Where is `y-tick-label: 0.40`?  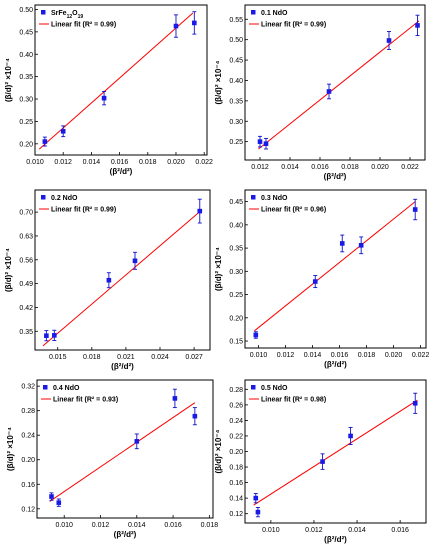 y-tick-label: 0.40 is located at coordinates (236, 81).